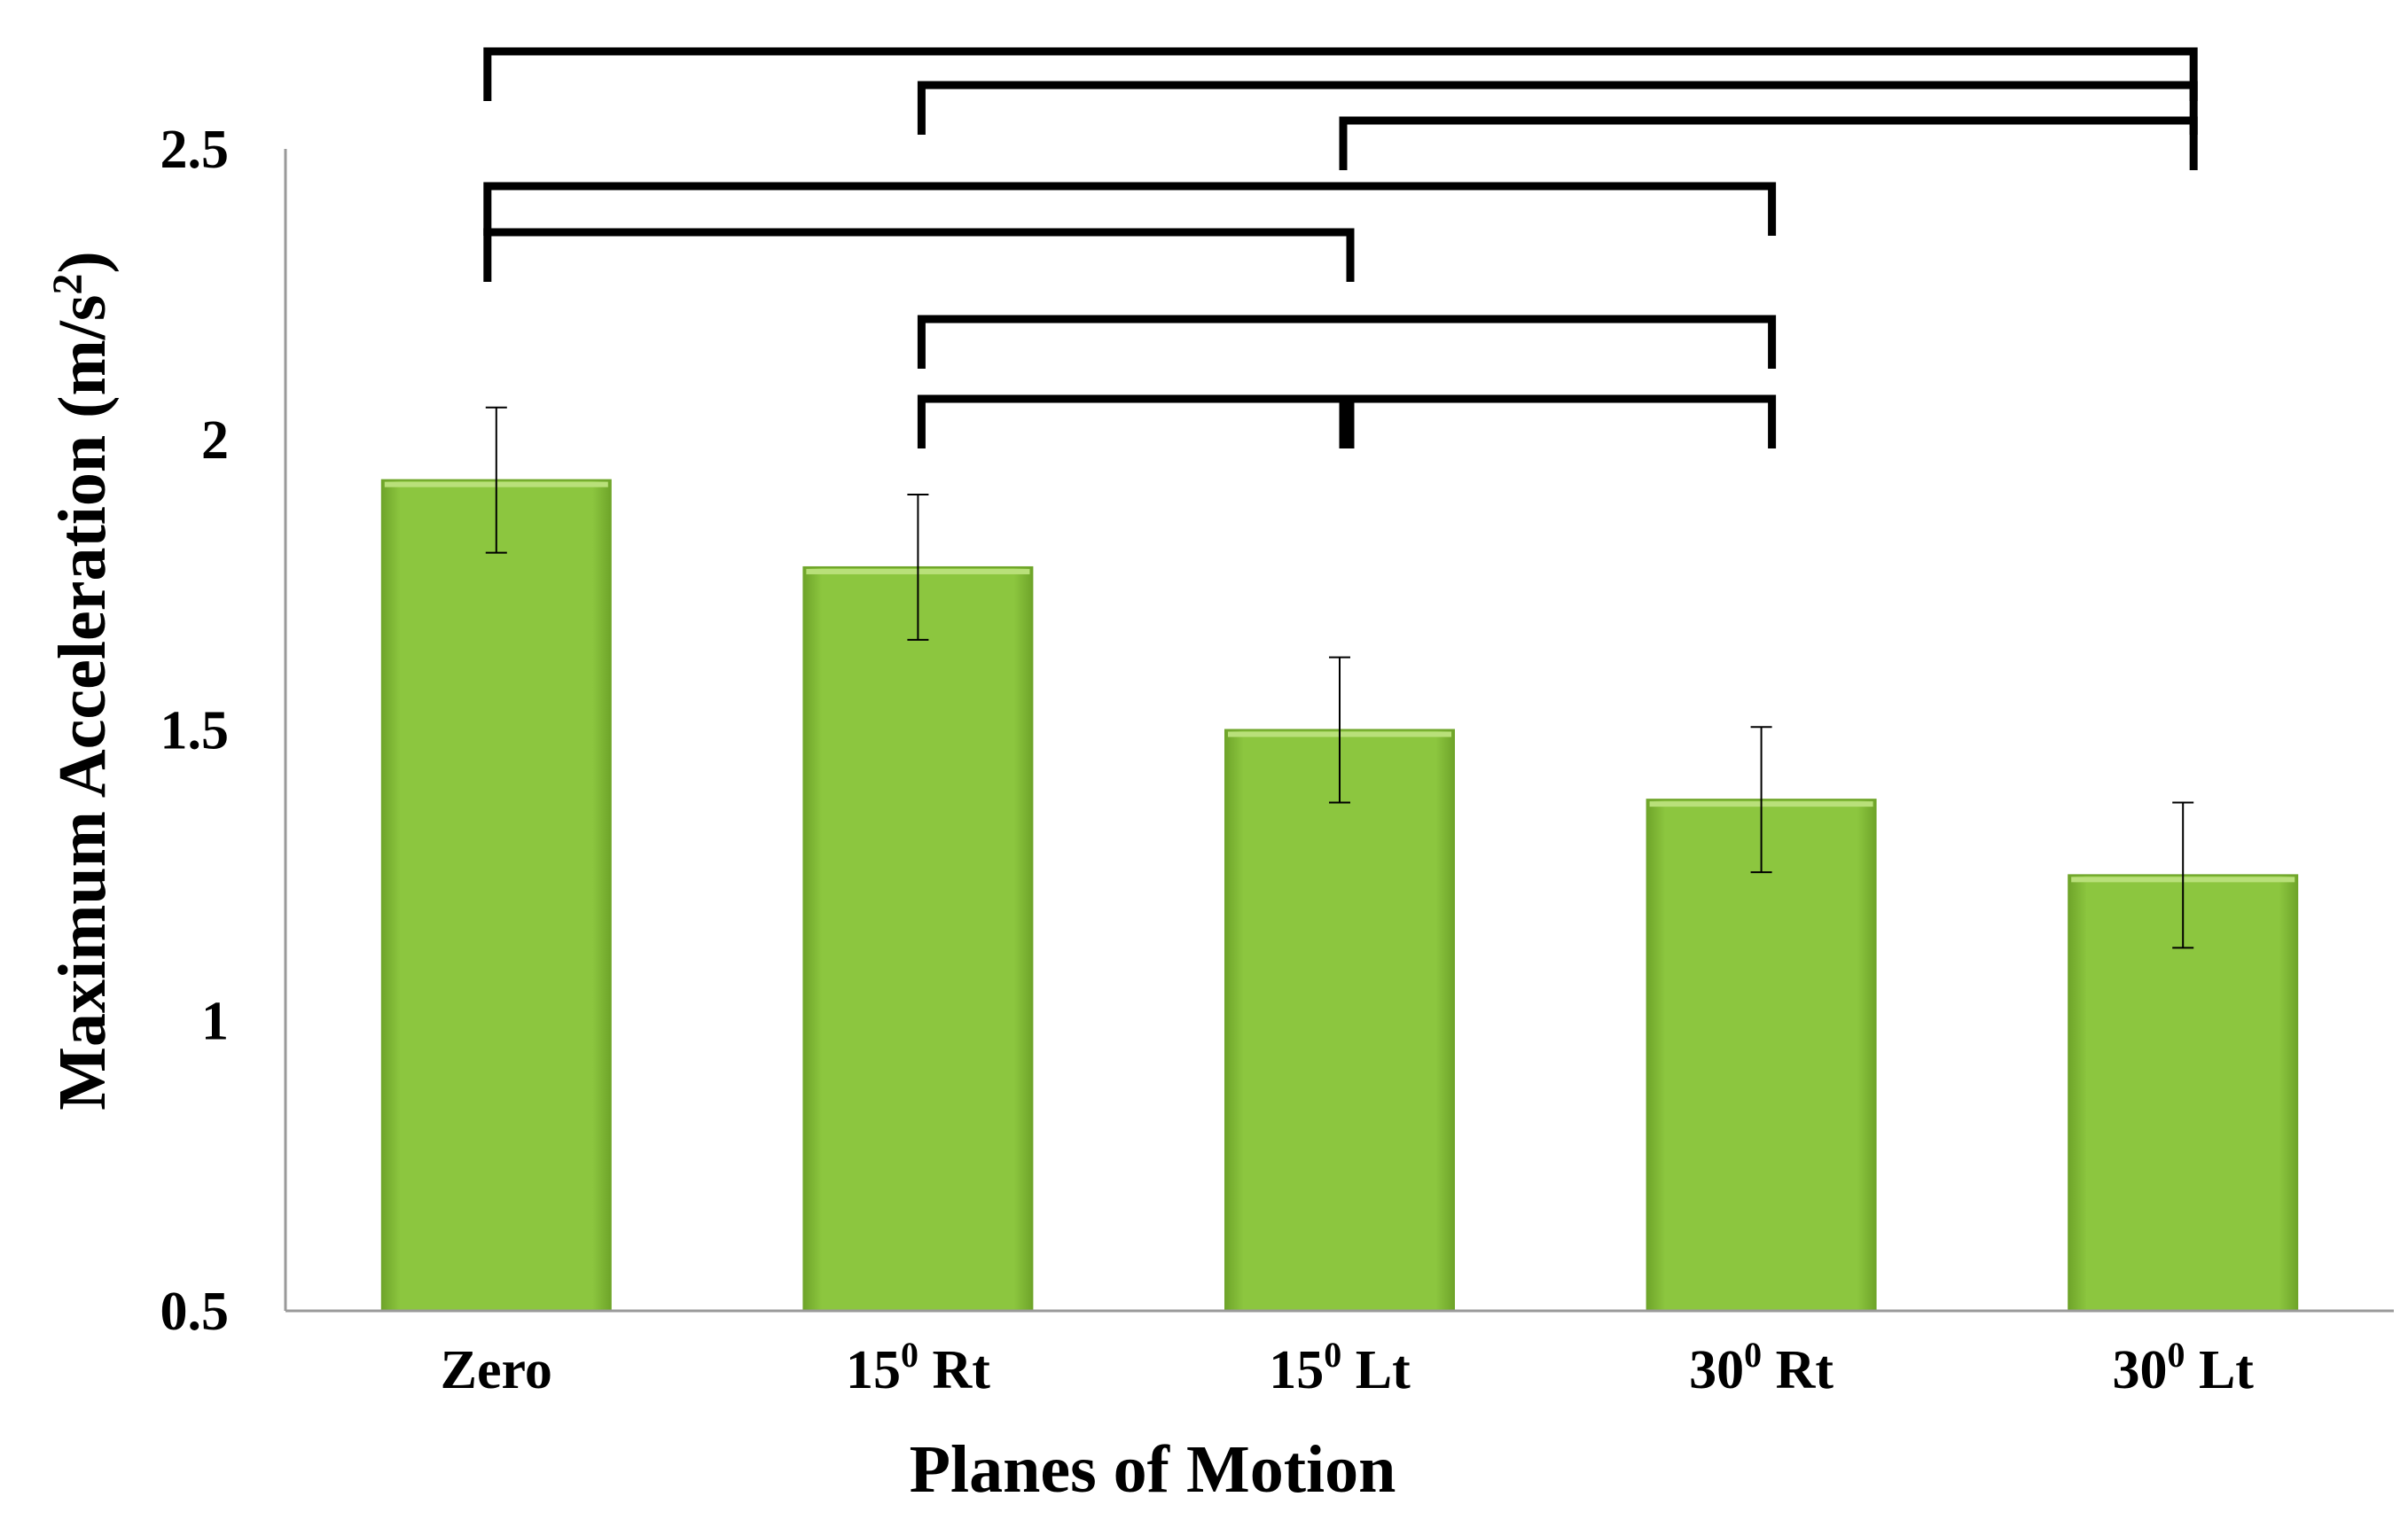 The image size is (2408, 1528). Describe the element at coordinates (1761, 1367) in the screenshot. I see `x-tick-label-3: 300 Rt` at that location.